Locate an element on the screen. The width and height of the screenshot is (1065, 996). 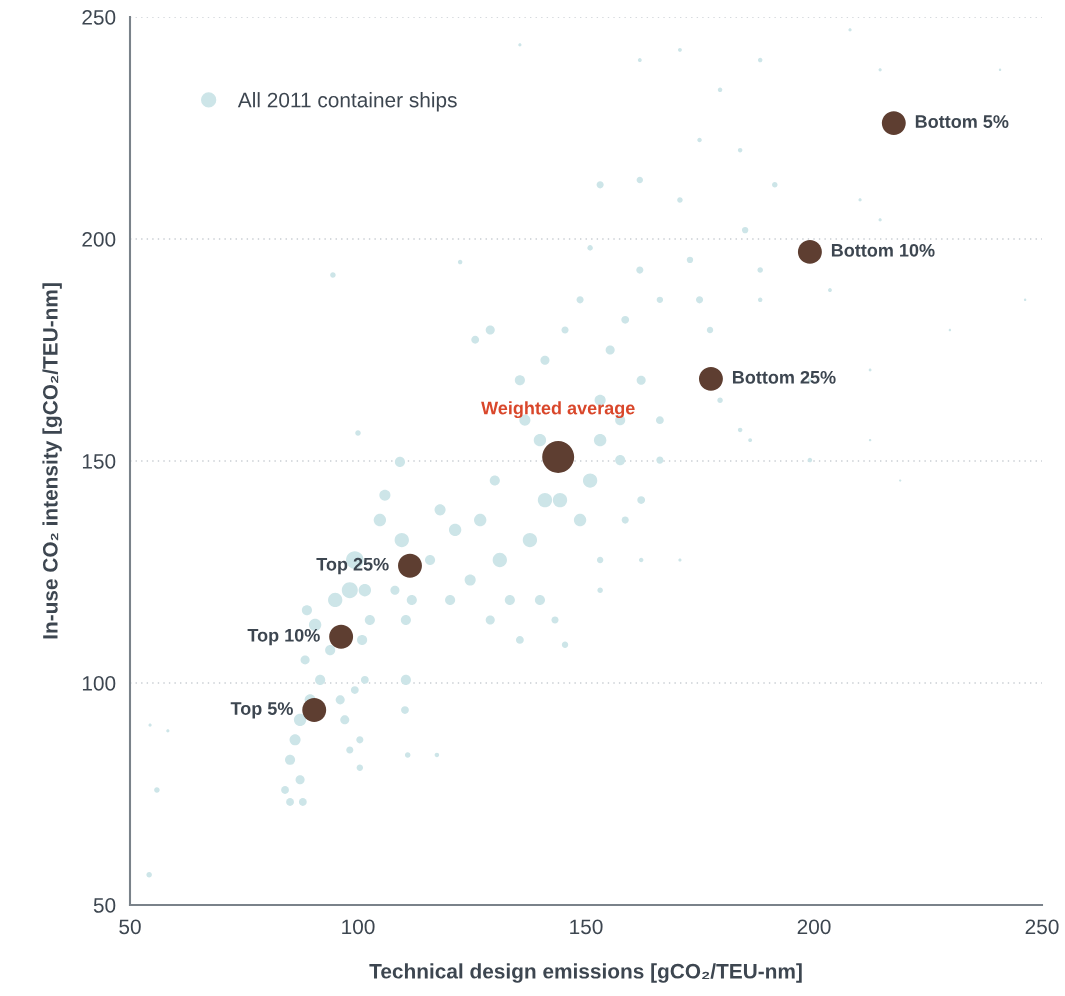
annotation: Top 10% is located at coordinates (283, 637).